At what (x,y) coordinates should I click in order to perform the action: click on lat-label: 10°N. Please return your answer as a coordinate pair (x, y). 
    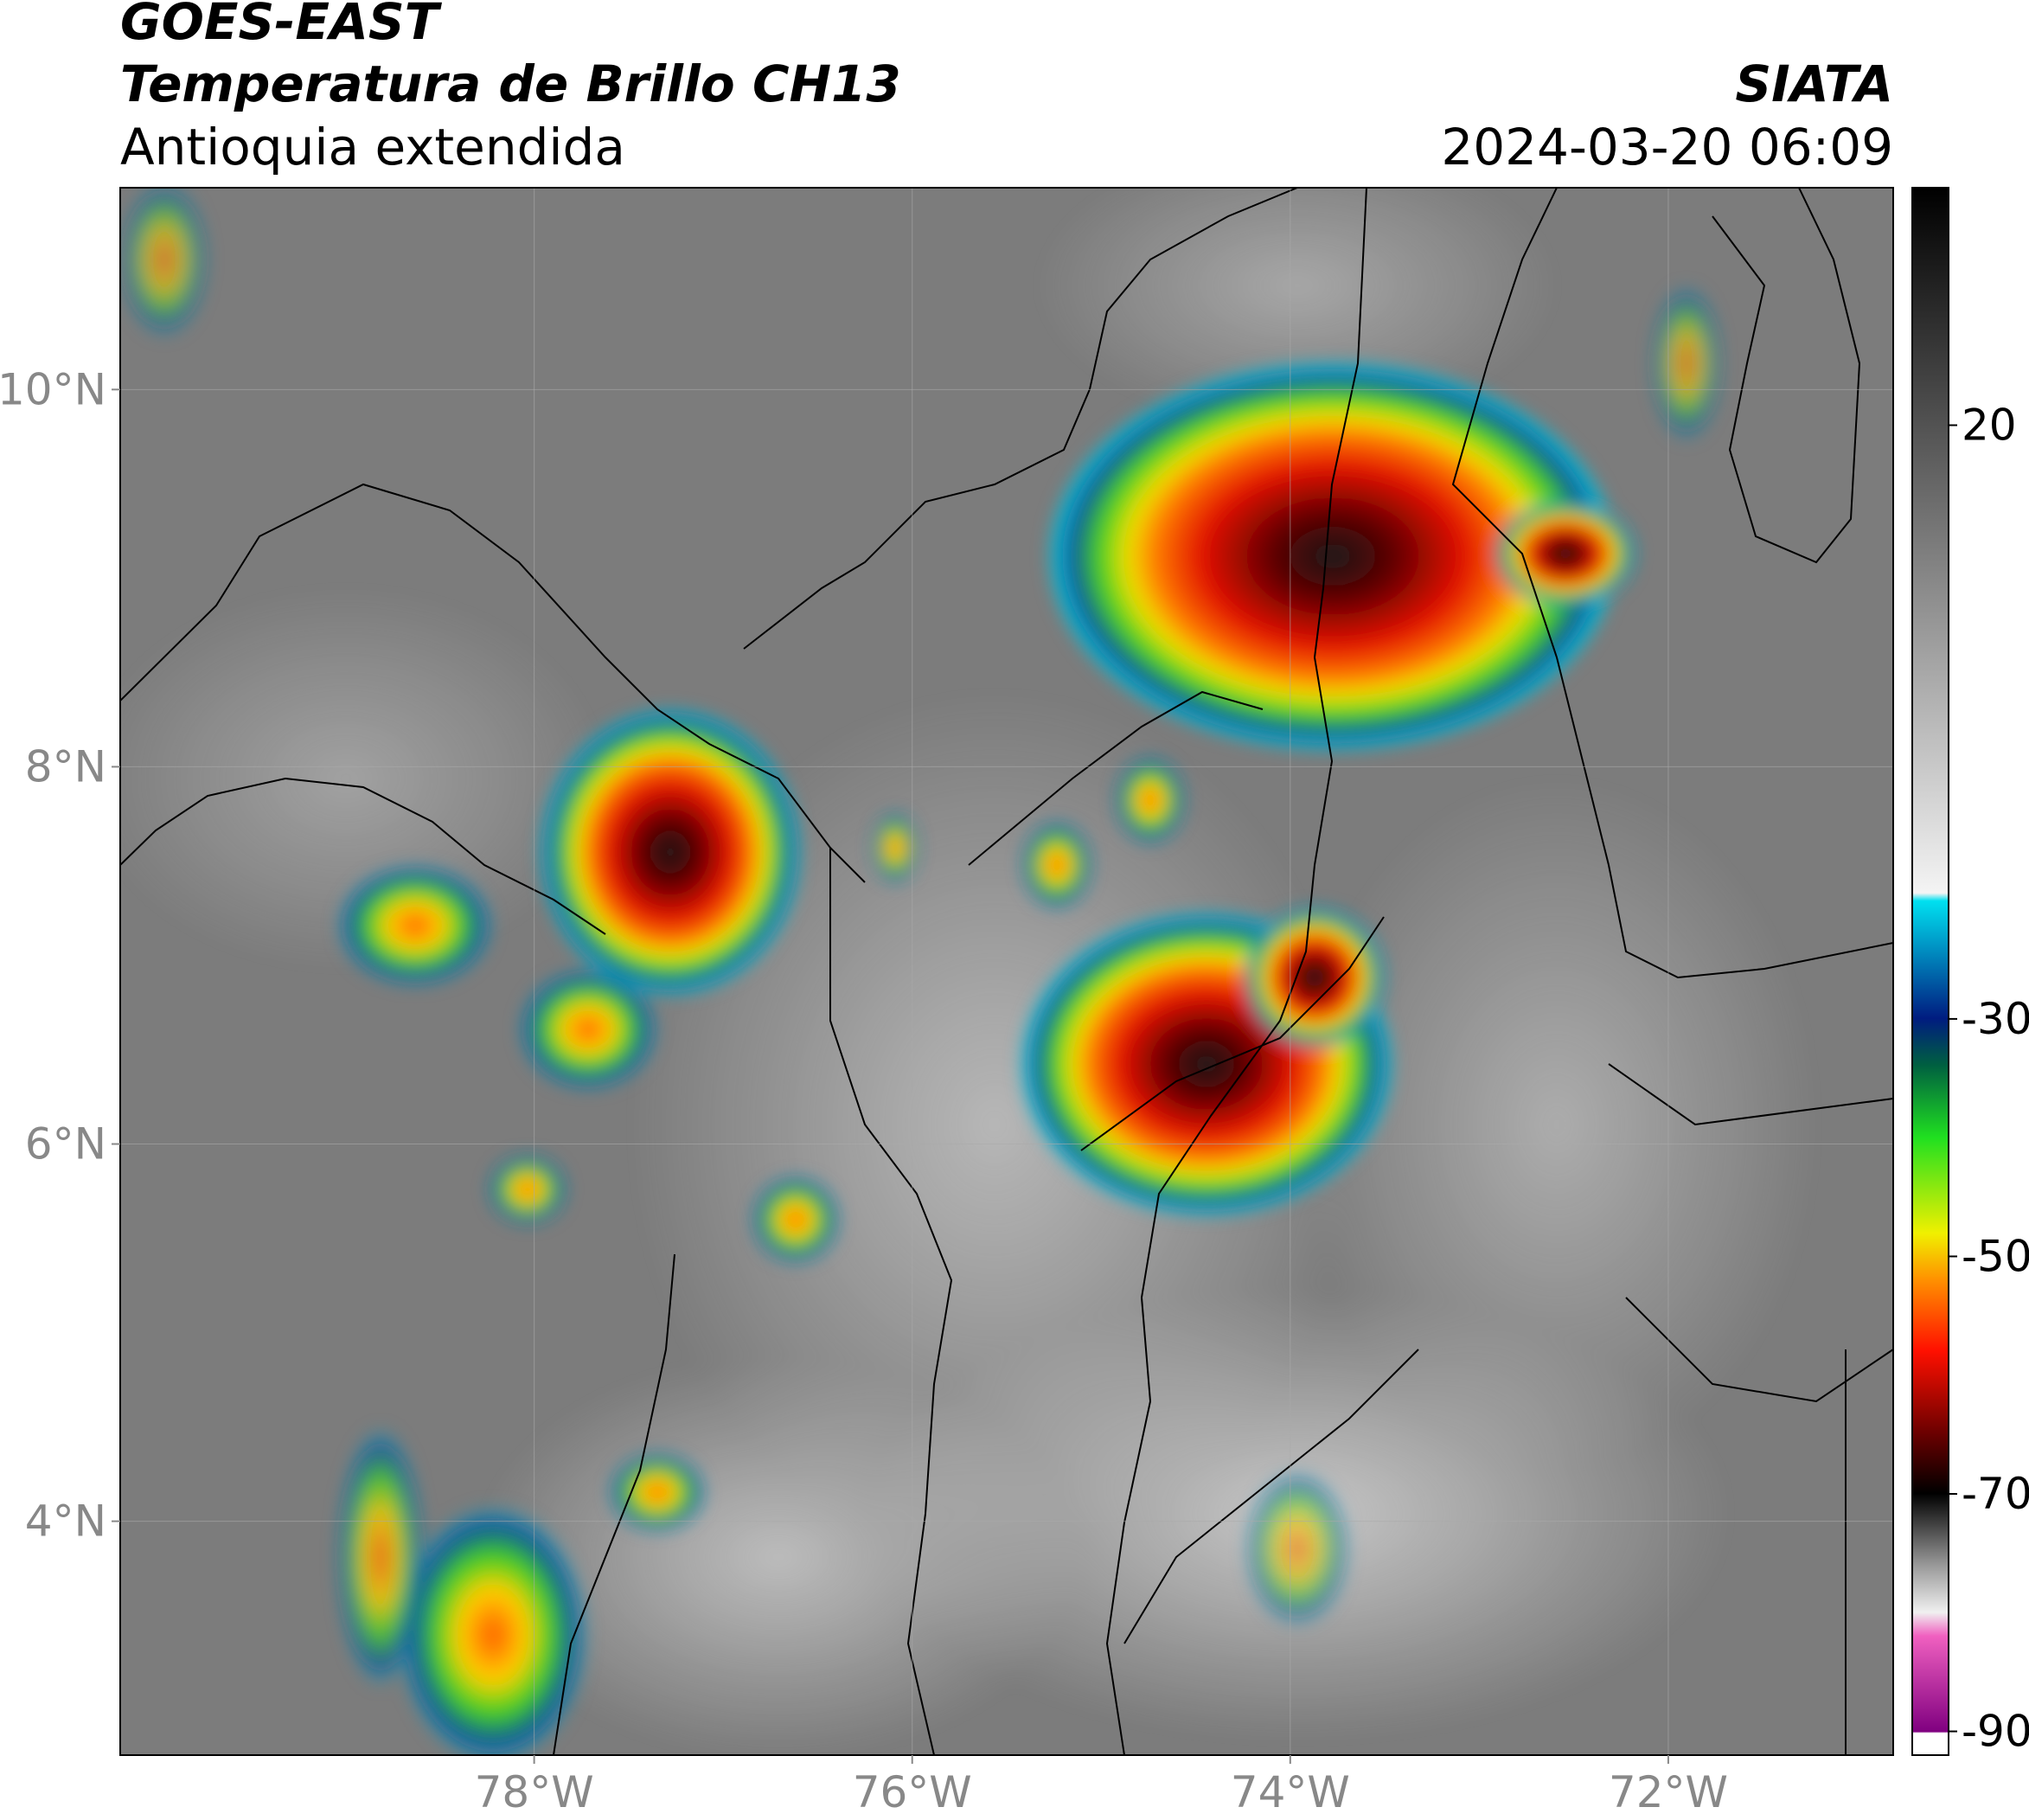
    Looking at the image, I should click on (53, 389).